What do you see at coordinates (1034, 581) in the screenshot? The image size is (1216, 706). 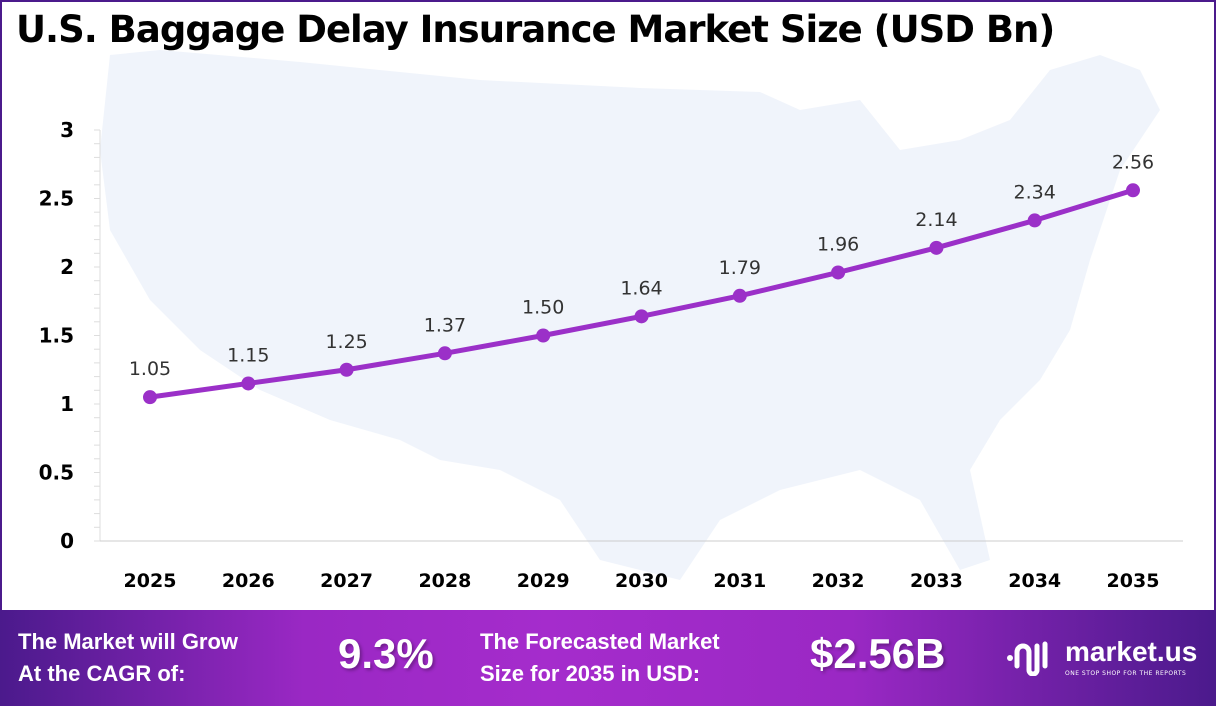 I see `x-tick-label: 2034` at bounding box center [1034, 581].